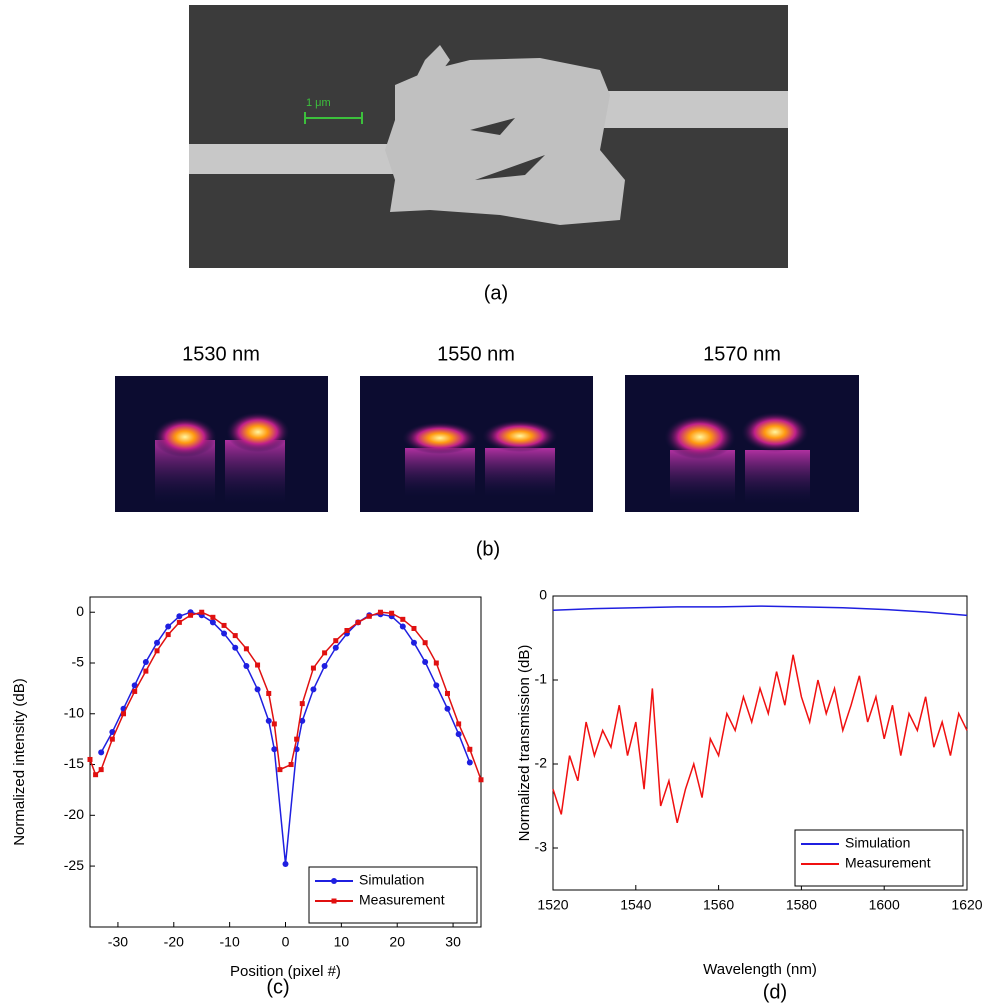 This screenshot has height=1008, width=990. Describe the element at coordinates (742, 354) in the screenshot. I see `wavelength-label: 1570 nm` at that location.